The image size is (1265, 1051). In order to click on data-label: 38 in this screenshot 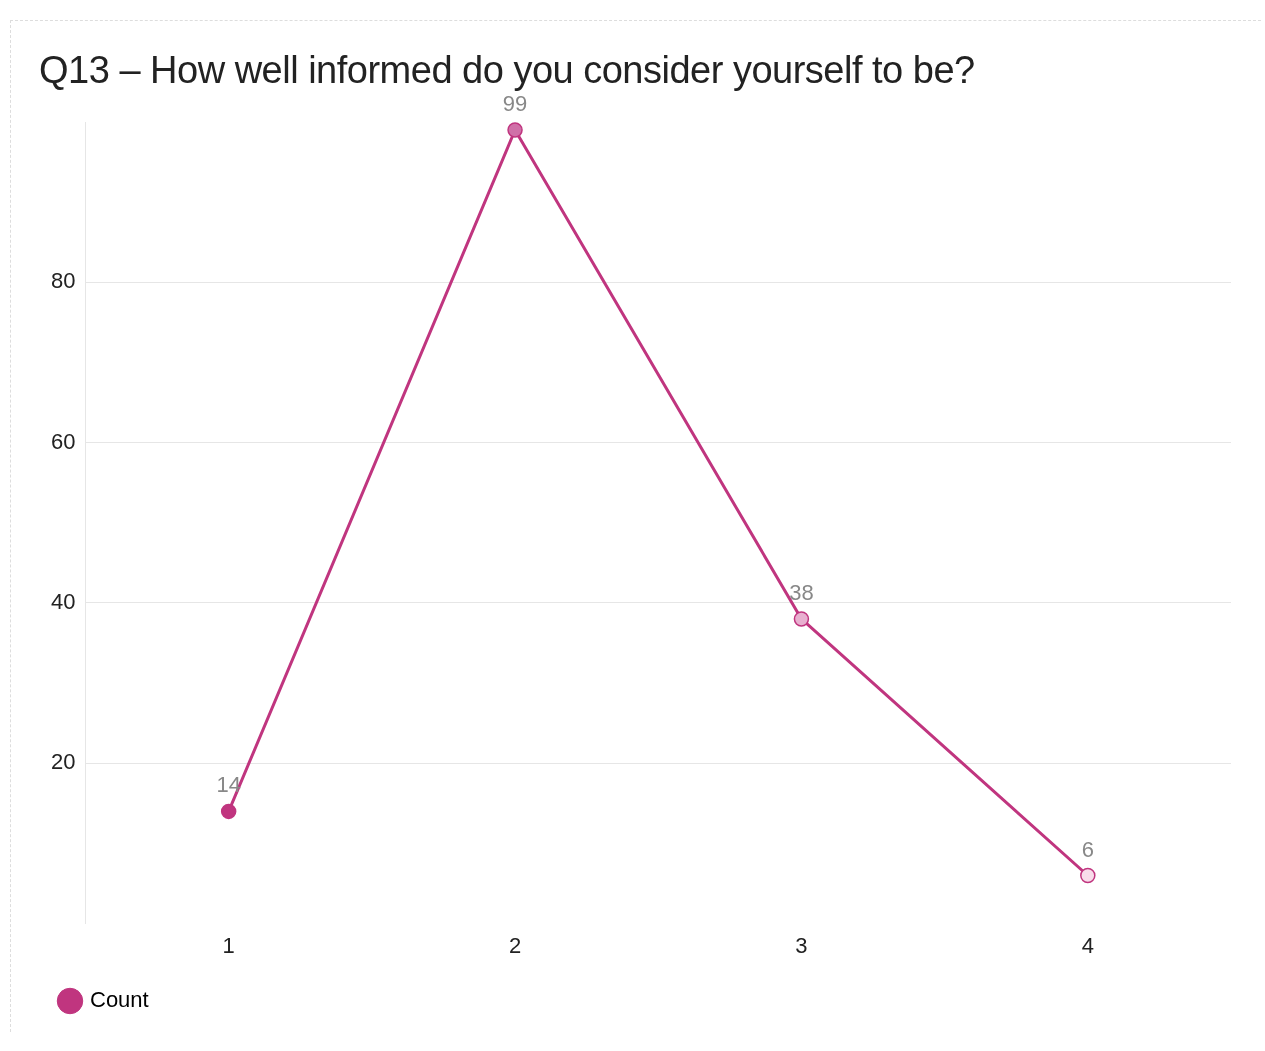, I will do `click(801, 593)`.